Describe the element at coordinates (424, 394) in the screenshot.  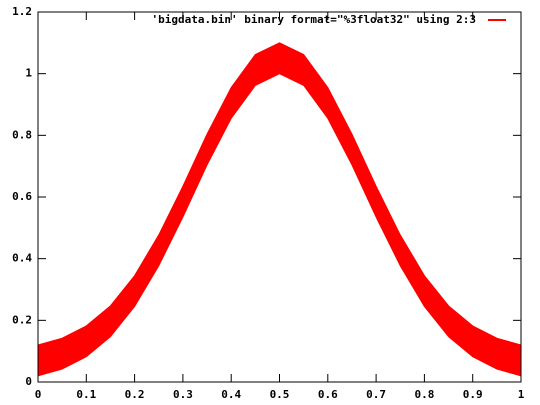
I see `x-tick-label: 0.8` at that location.